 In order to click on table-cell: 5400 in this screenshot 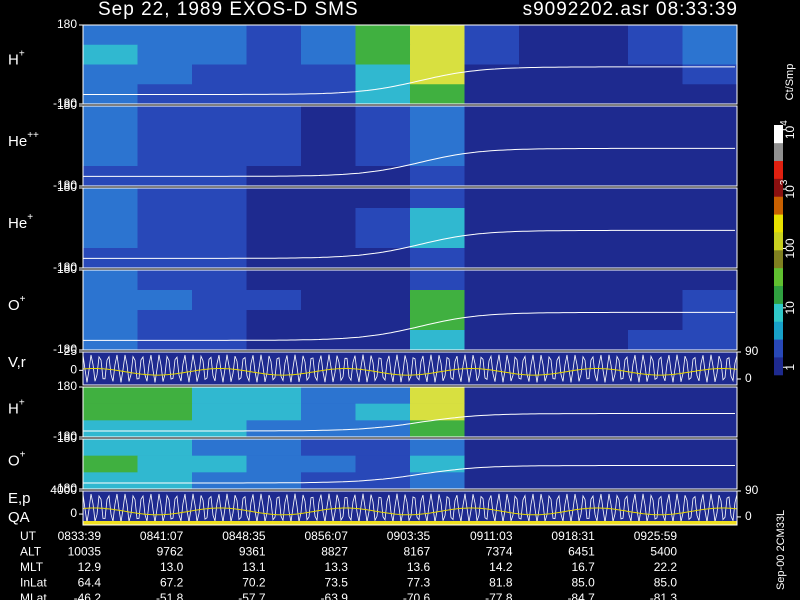, I will do `click(663, 552)`.